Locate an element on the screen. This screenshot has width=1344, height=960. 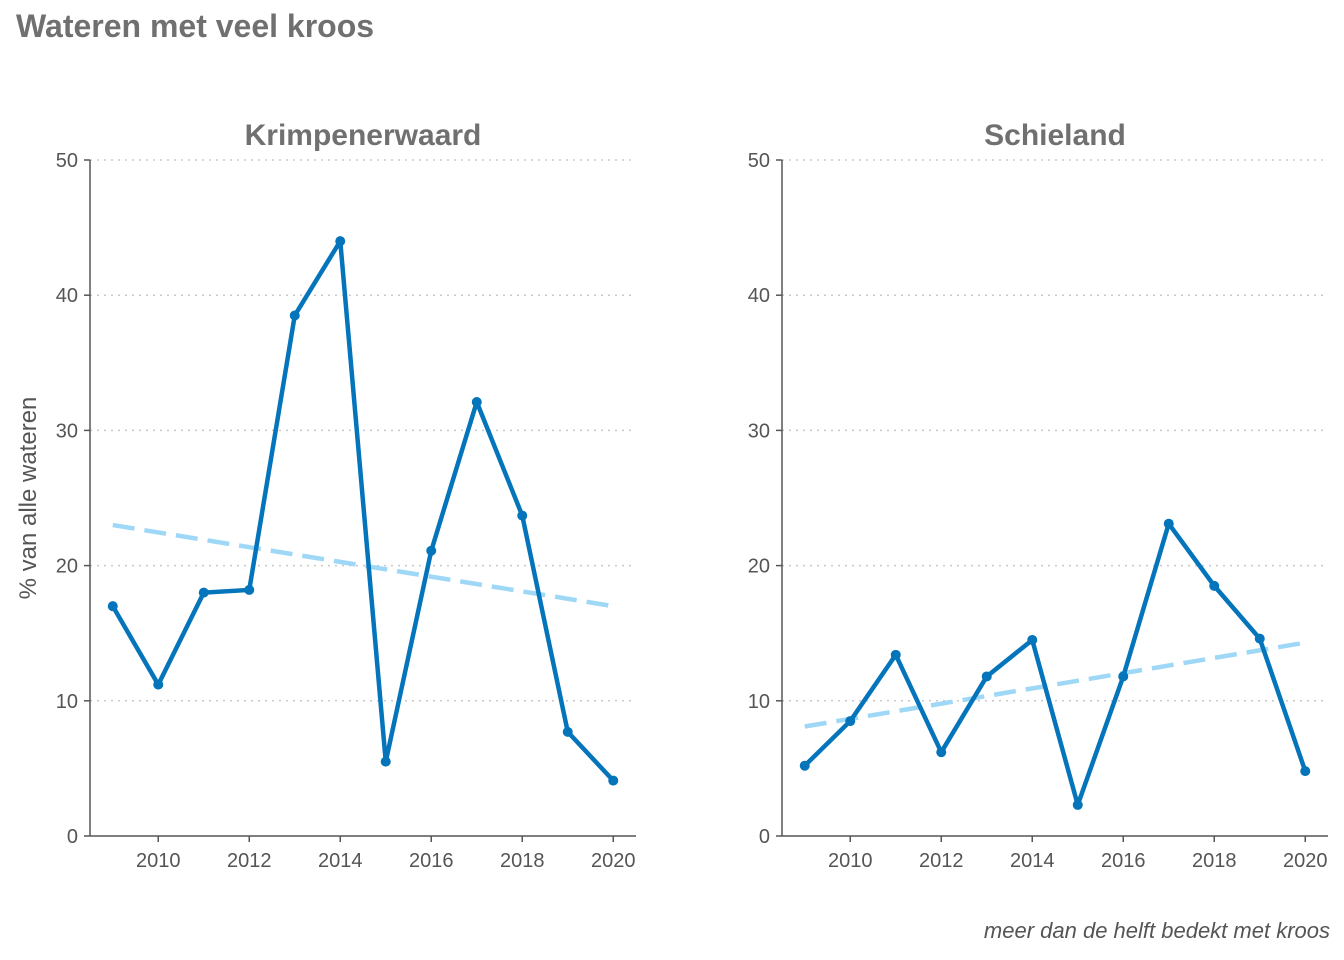
panel-title: Schieland is located at coordinates (1055, 135).